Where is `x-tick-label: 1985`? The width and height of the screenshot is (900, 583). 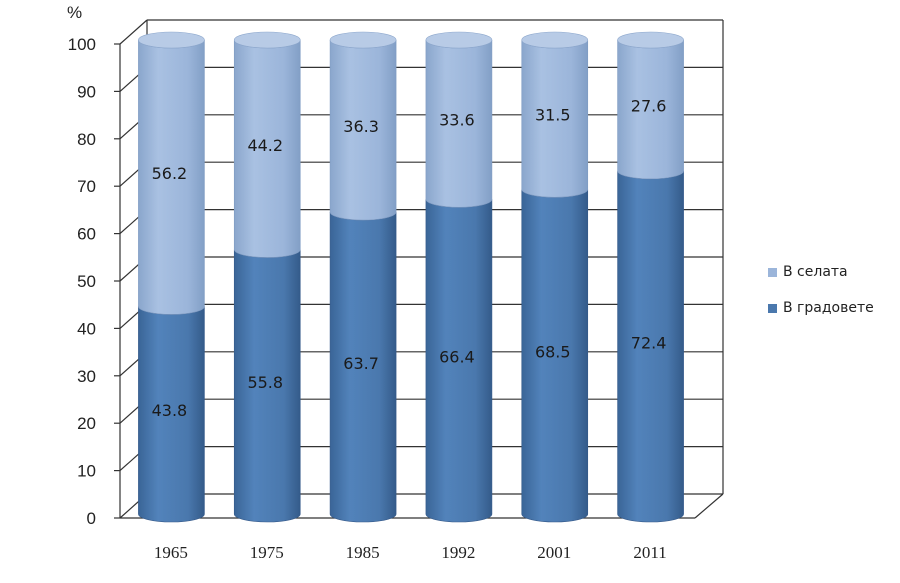
x-tick-label: 1985 is located at coordinates (363, 552).